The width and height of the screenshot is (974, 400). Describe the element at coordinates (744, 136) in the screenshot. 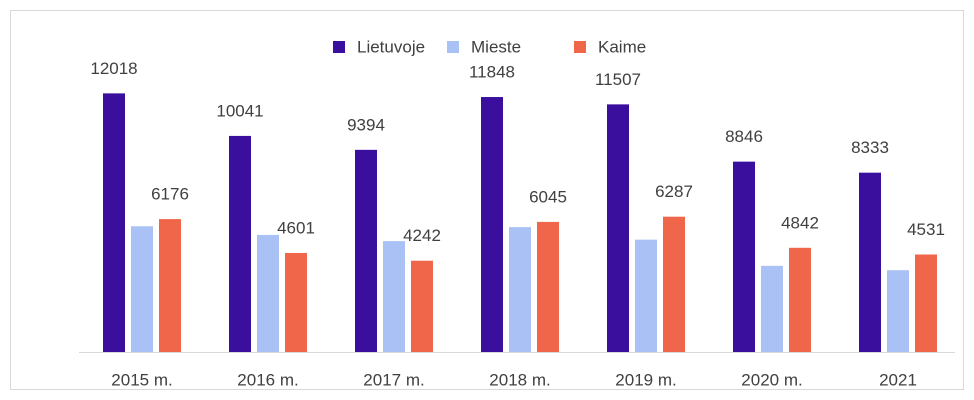

I see `data-label: 8846` at that location.